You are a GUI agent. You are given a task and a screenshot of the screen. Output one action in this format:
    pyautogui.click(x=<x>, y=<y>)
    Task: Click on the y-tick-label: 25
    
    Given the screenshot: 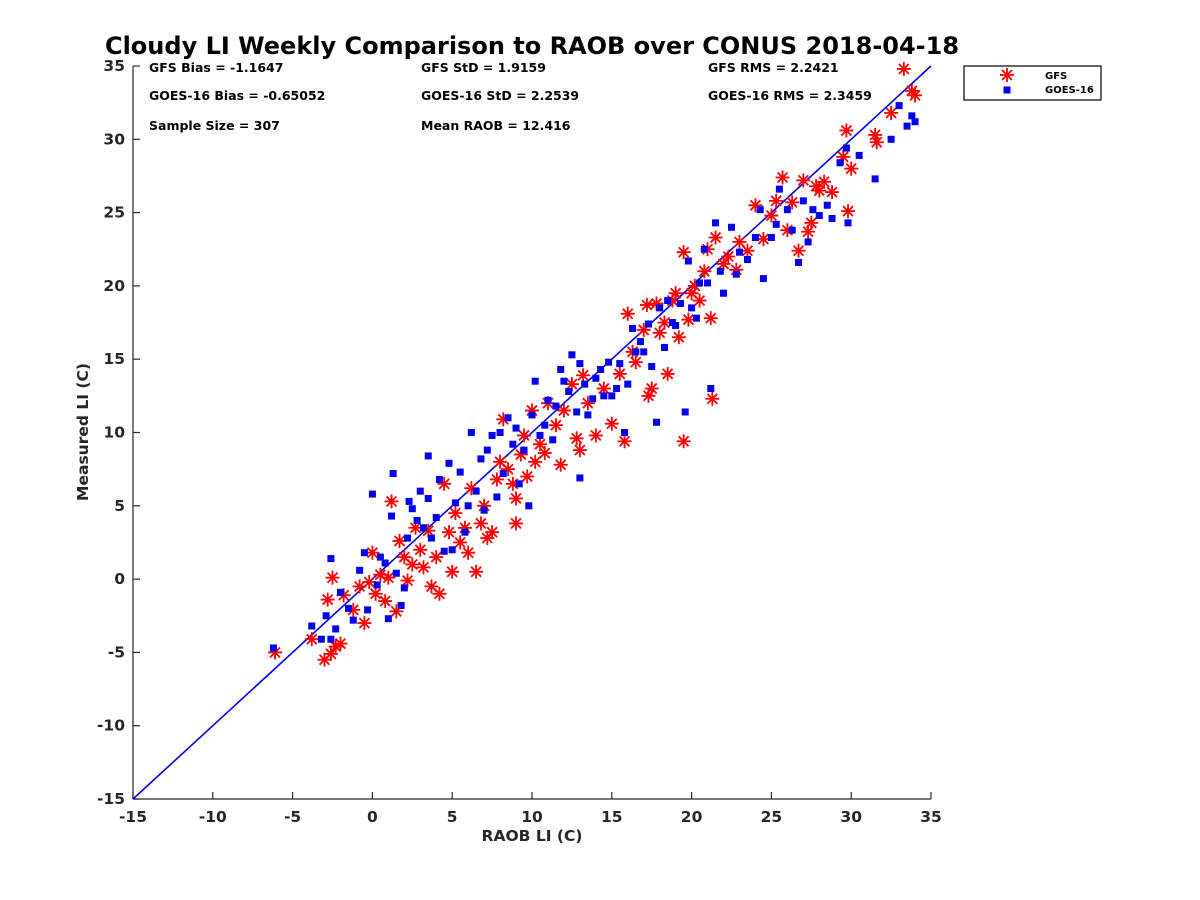 What is the action you would take?
    pyautogui.click(x=114, y=213)
    